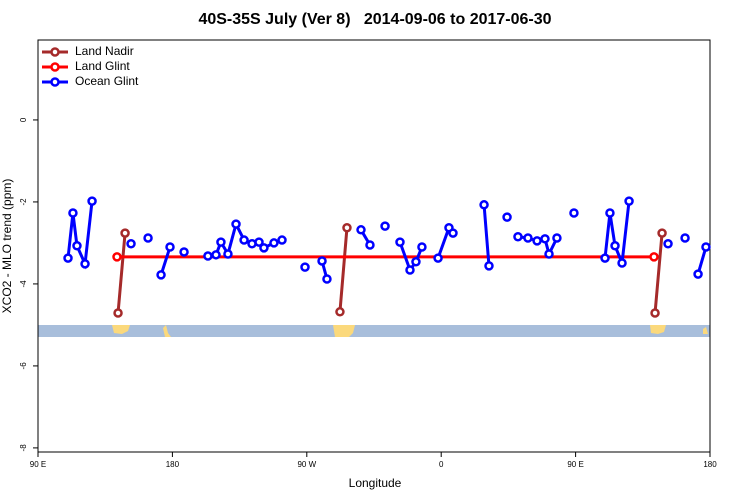  Describe the element at coordinates (441, 464) in the screenshot. I see `x-tick-label: 0` at that location.